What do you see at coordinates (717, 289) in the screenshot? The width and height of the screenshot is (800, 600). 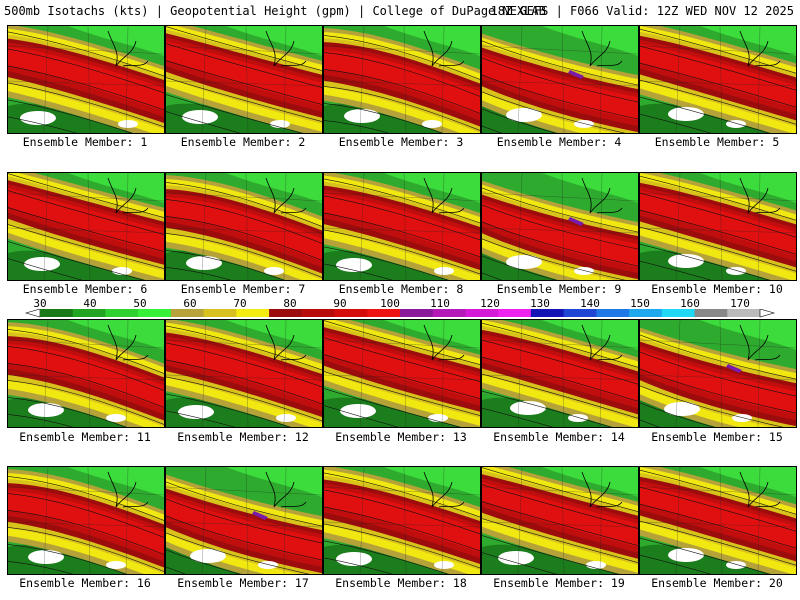 I see `ensemble-member-label: Ensemble Member: 10` at bounding box center [717, 289].